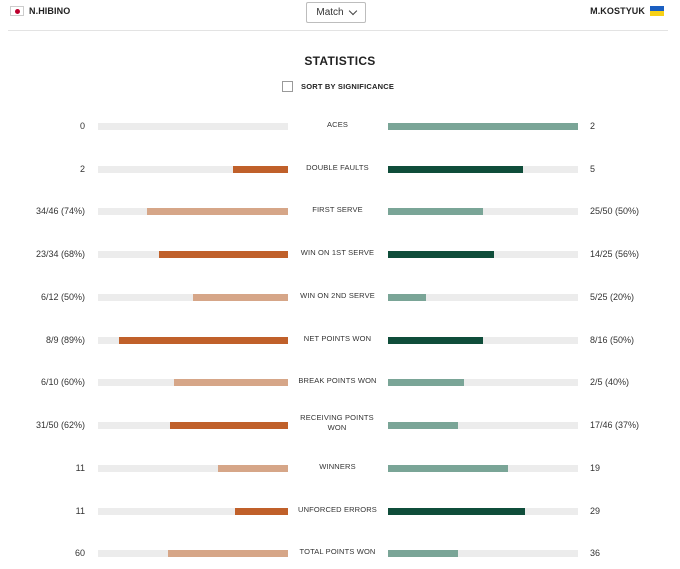  I want to click on stat-label: ACES, so click(337, 124).